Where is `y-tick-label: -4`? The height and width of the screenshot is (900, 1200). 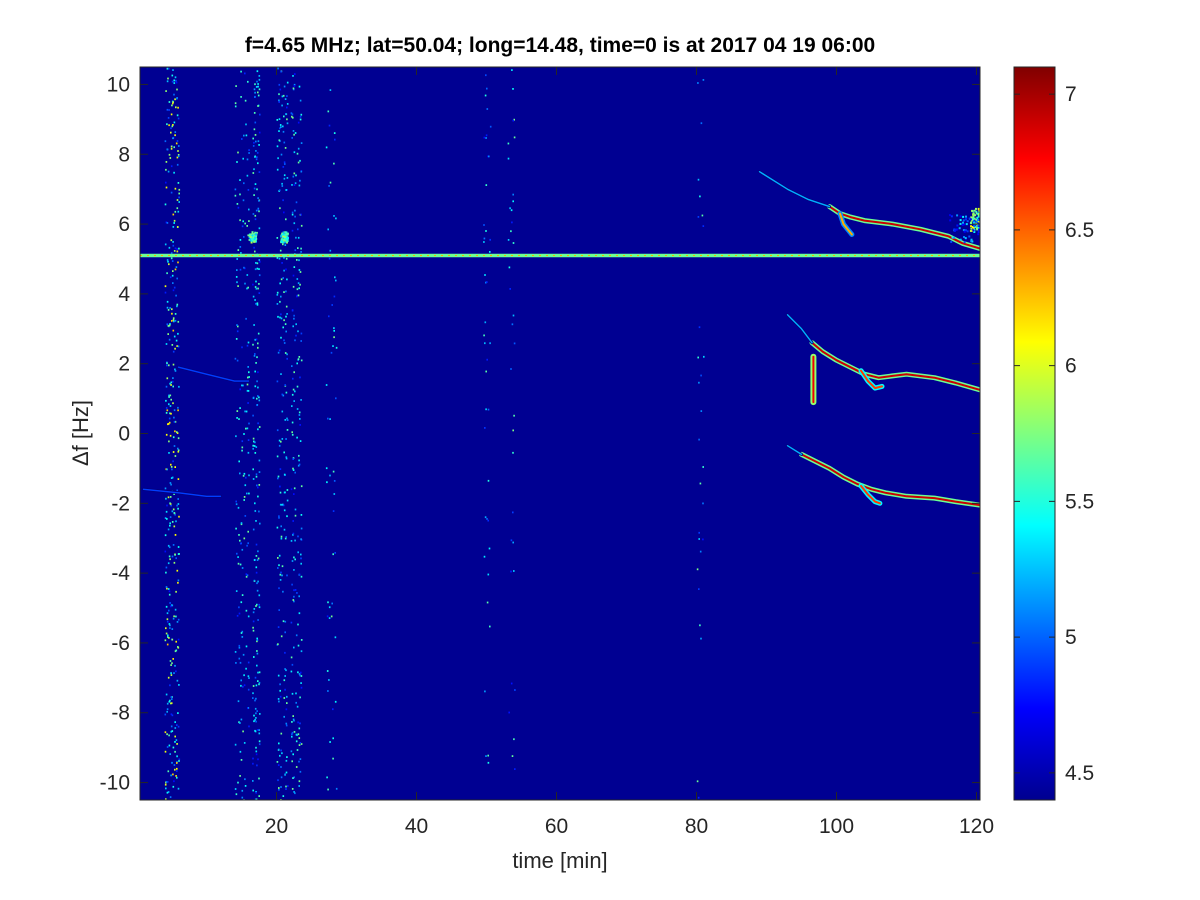 y-tick-label: -4 is located at coordinates (120, 573).